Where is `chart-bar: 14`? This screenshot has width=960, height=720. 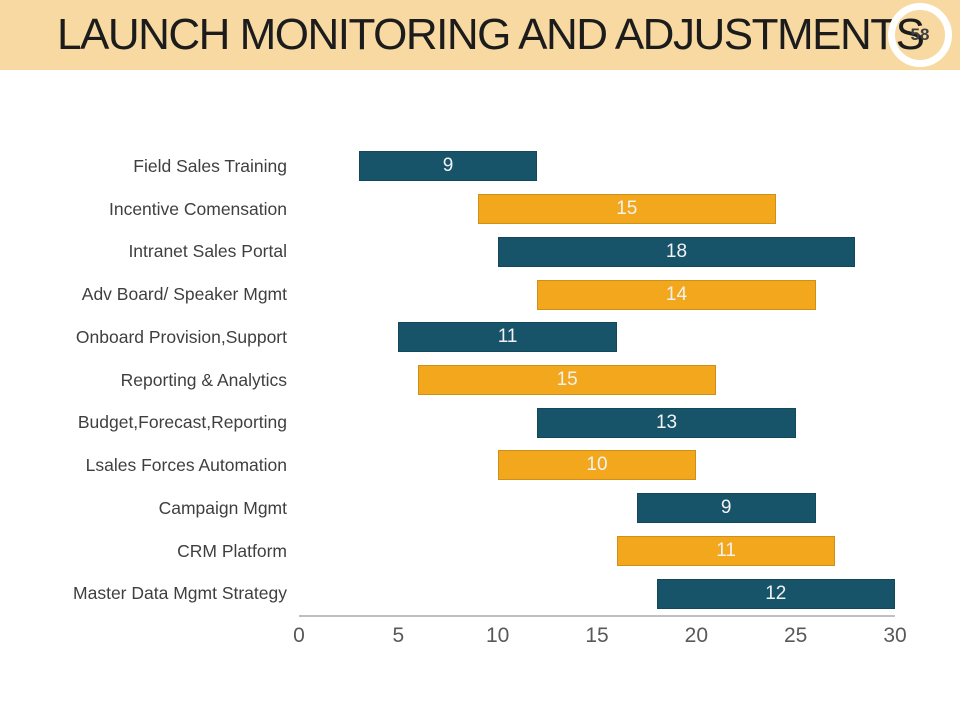 chart-bar: 14 is located at coordinates (676, 294).